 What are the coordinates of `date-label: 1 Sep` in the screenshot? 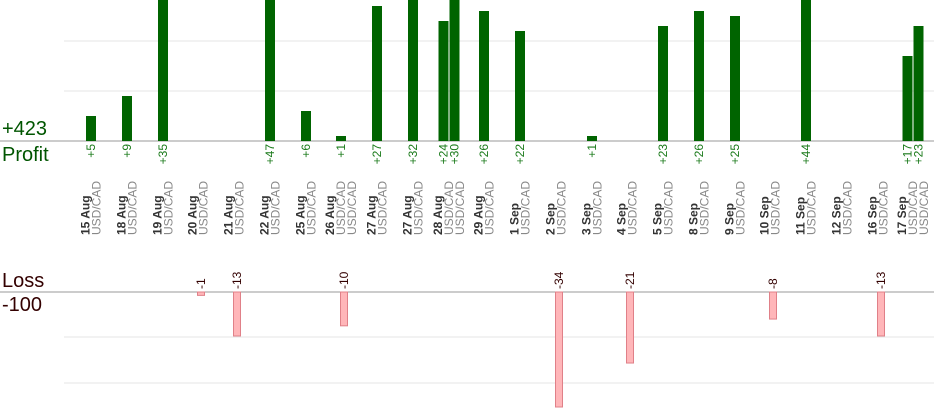 It's located at (515, 219).